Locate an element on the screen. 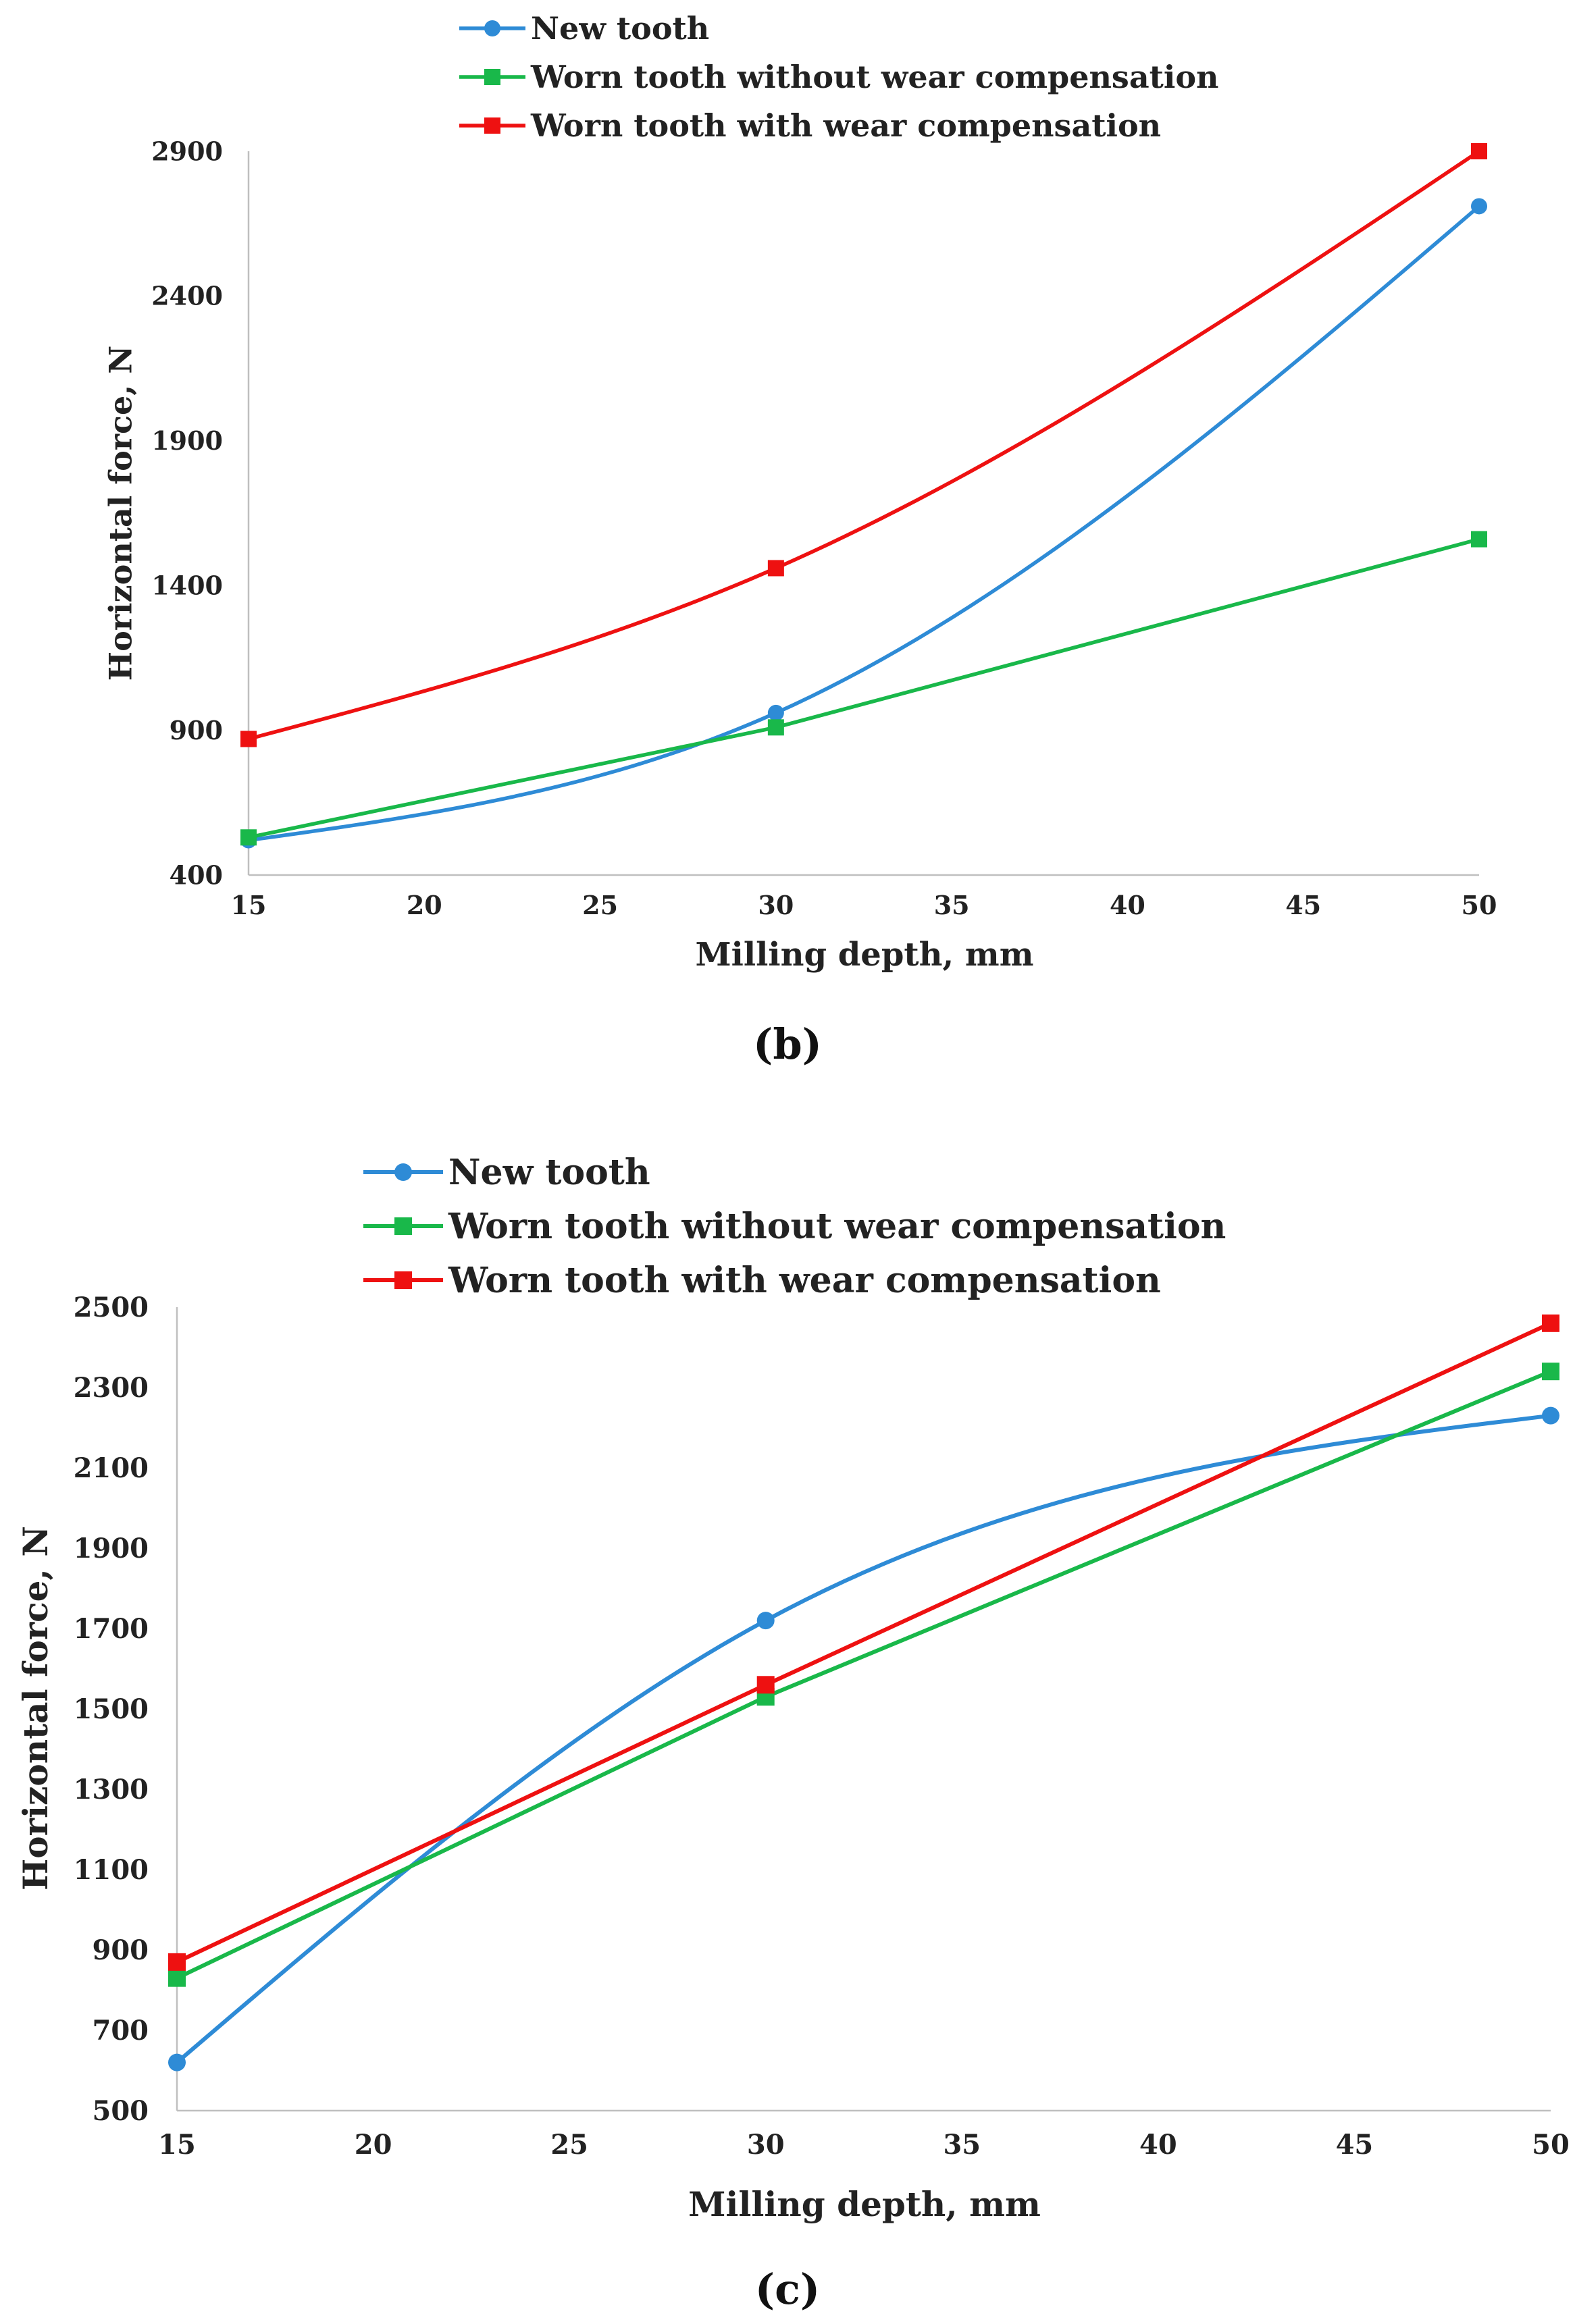 This screenshot has width=1575, height=2324. y-tick-label: 2100 is located at coordinates (111, 1468).